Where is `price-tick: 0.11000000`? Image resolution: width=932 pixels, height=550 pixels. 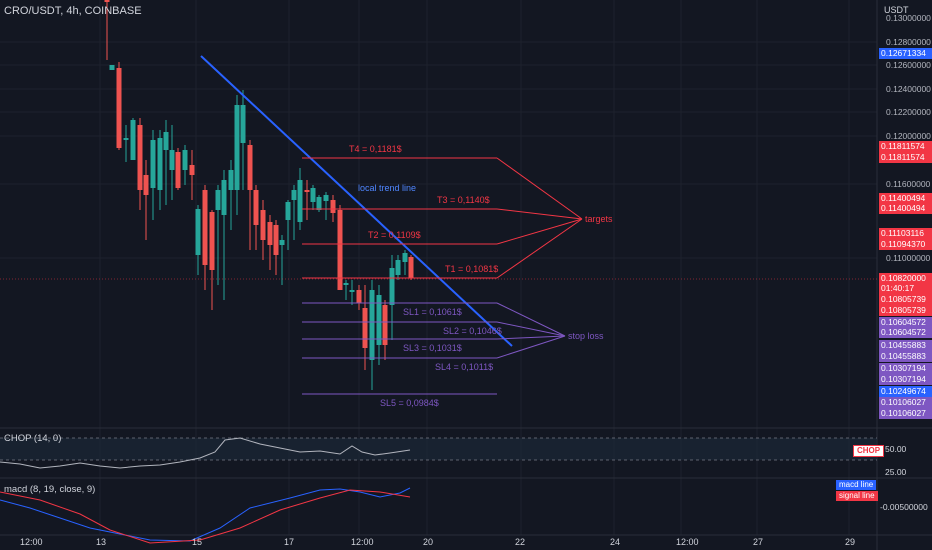 price-tick: 0.11000000 is located at coordinates (908, 258).